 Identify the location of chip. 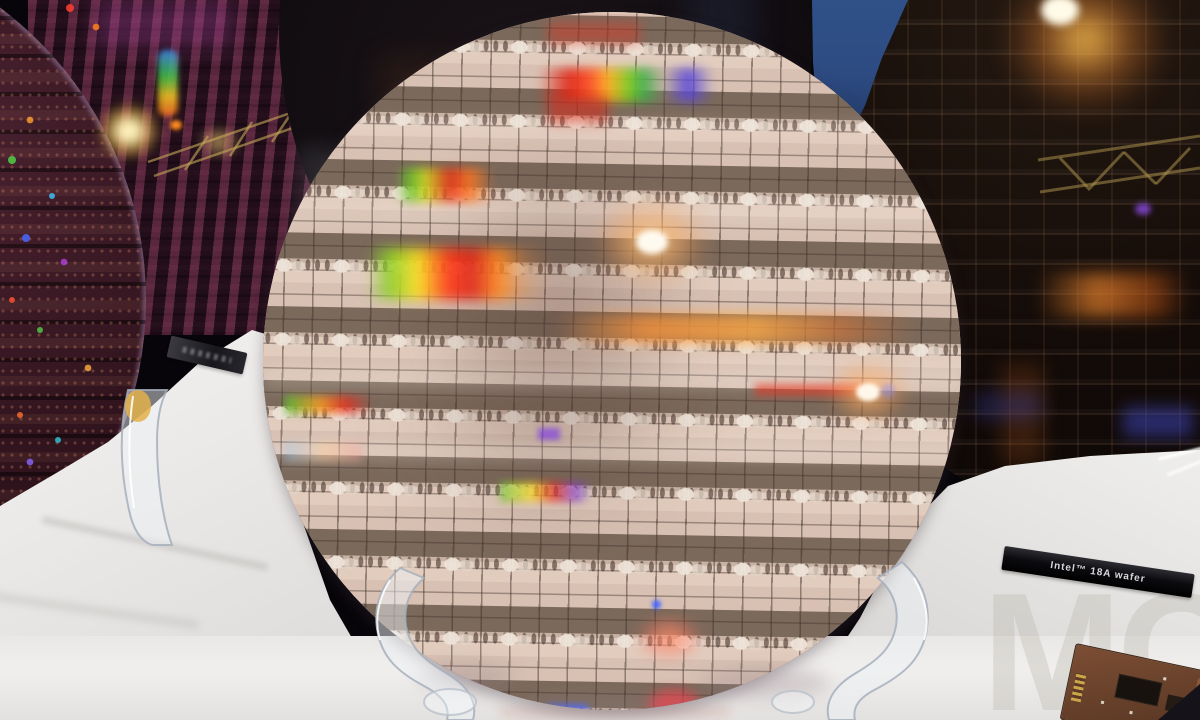
(1138, 690).